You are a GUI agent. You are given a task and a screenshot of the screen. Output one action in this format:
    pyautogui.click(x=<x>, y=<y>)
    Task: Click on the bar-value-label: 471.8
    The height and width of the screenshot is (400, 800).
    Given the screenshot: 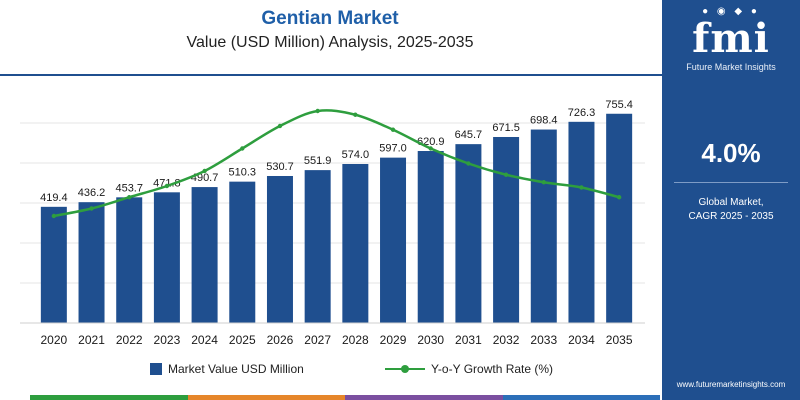 What is the action you would take?
    pyautogui.click(x=167, y=183)
    